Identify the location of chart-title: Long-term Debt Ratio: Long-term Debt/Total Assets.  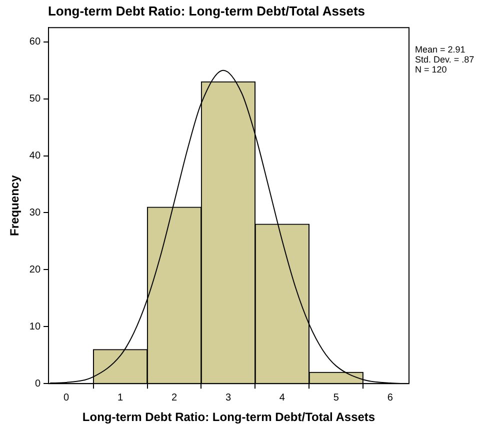
(207, 10).